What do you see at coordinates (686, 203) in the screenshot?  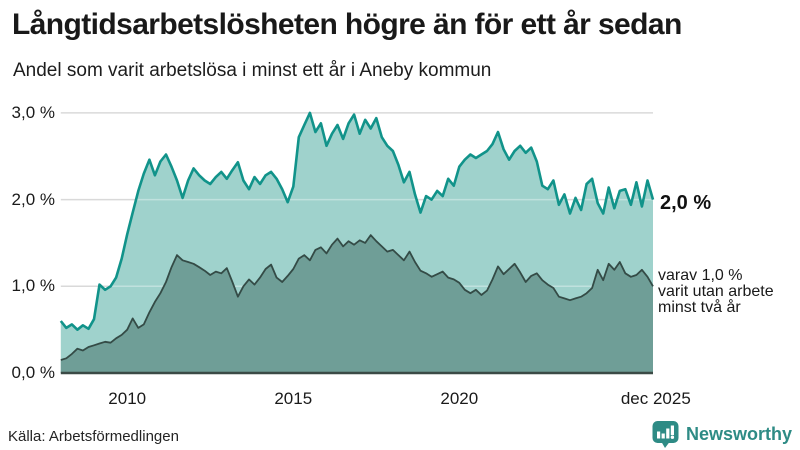 I see `total-series-end-label: 2,0 %` at bounding box center [686, 203].